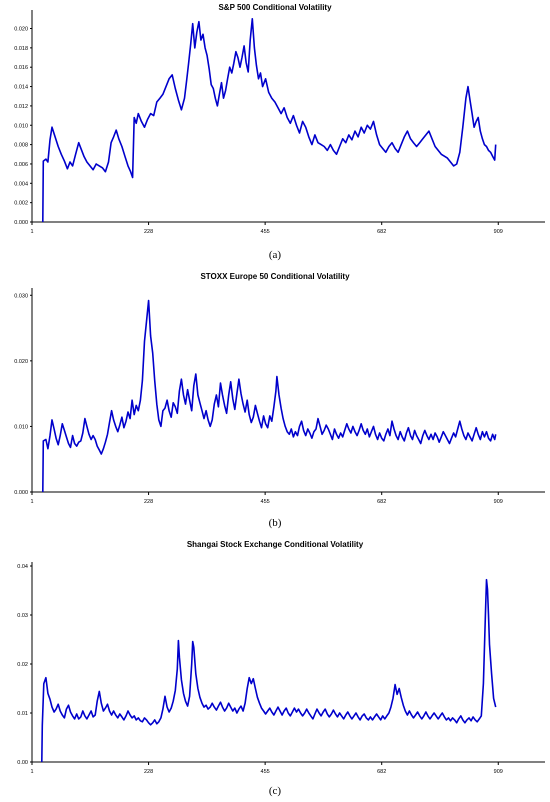  I want to click on y-tick-label: 0.006, so click(21, 165).